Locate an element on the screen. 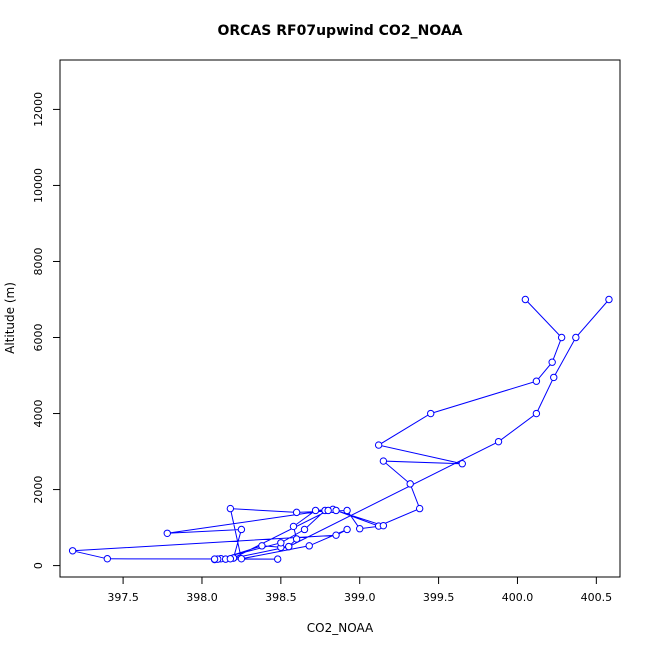 The height and width of the screenshot is (650, 650). x-tick-label: 399.0 is located at coordinates (360, 597).